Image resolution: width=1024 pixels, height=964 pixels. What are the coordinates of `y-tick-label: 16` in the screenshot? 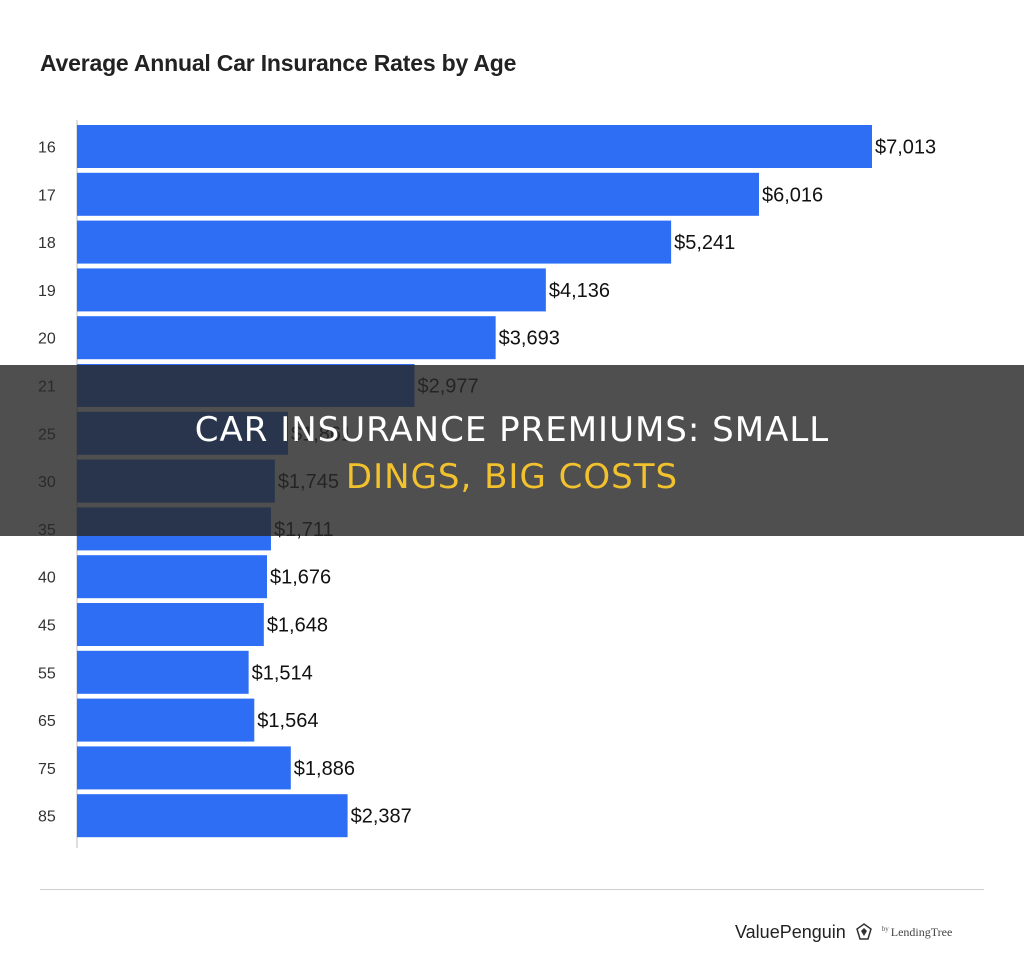 It's located at (47, 148).